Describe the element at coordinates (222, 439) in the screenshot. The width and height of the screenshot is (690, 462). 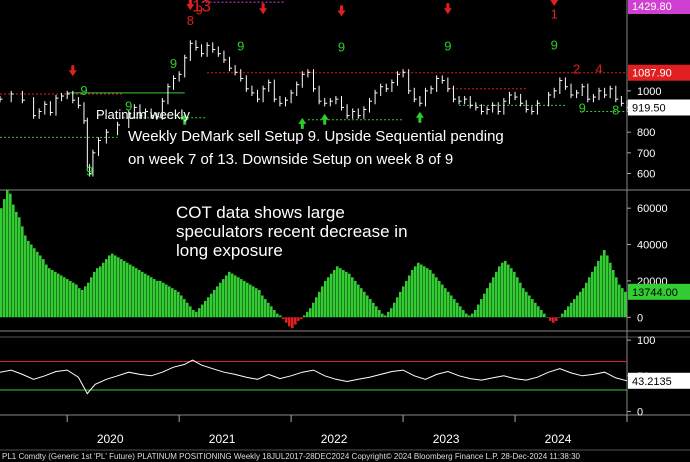
I see `x-tick-label: 2021` at that location.